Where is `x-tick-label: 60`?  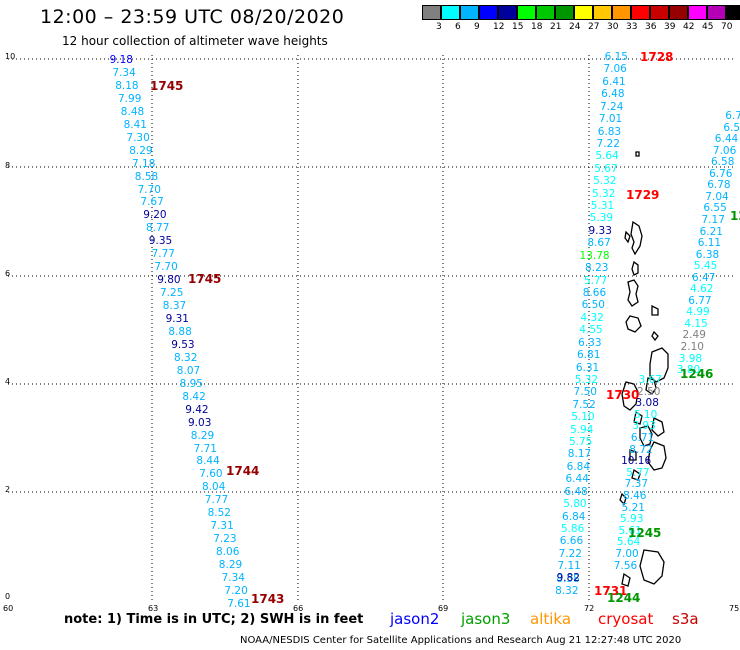
x-tick-label: 60 is located at coordinates (8, 608).